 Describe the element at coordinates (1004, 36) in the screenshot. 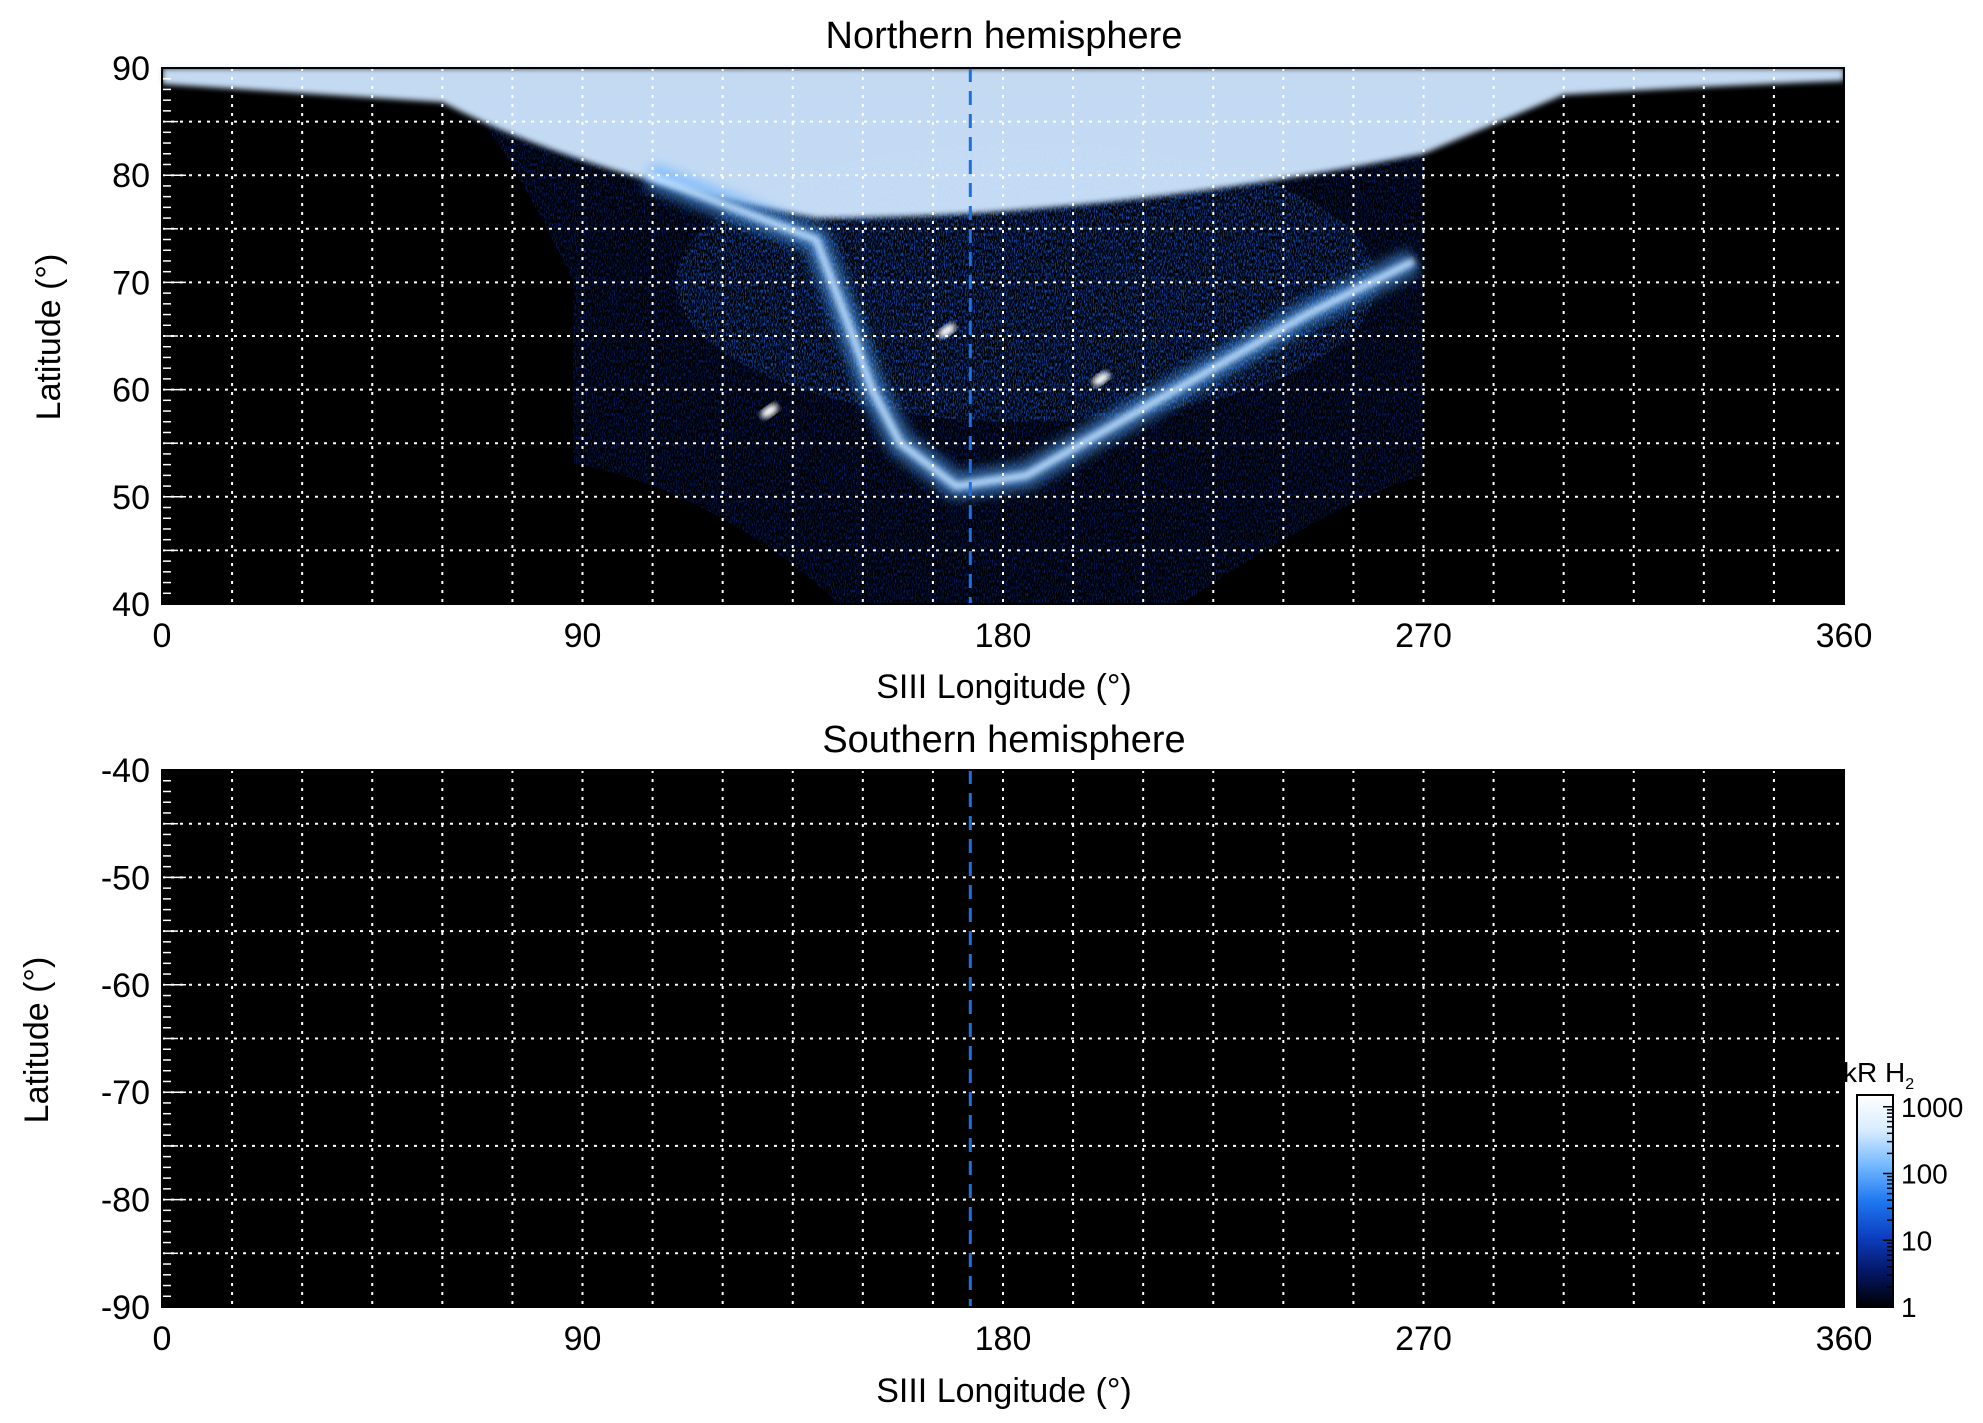

I see `chart-title: Northern hemisphere` at that location.